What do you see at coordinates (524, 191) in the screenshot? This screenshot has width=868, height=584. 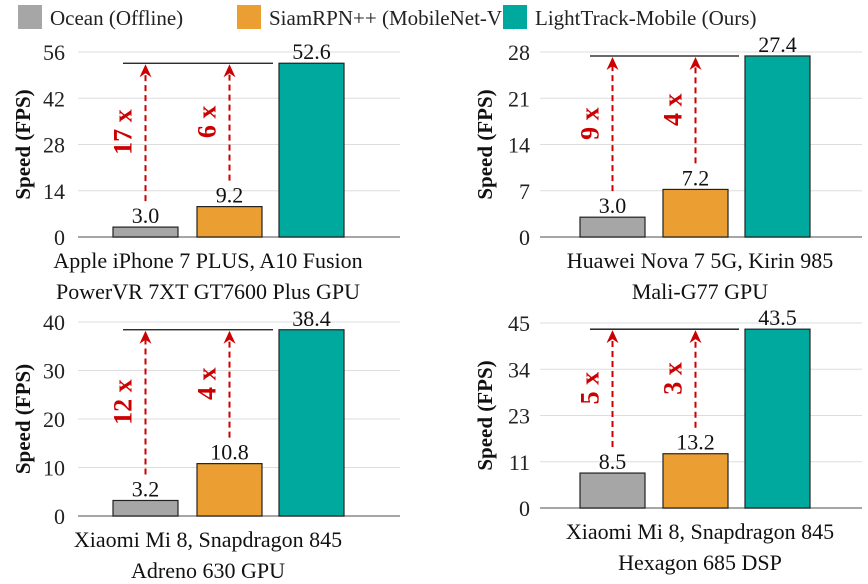 I see `y-tick-label: 7` at bounding box center [524, 191].